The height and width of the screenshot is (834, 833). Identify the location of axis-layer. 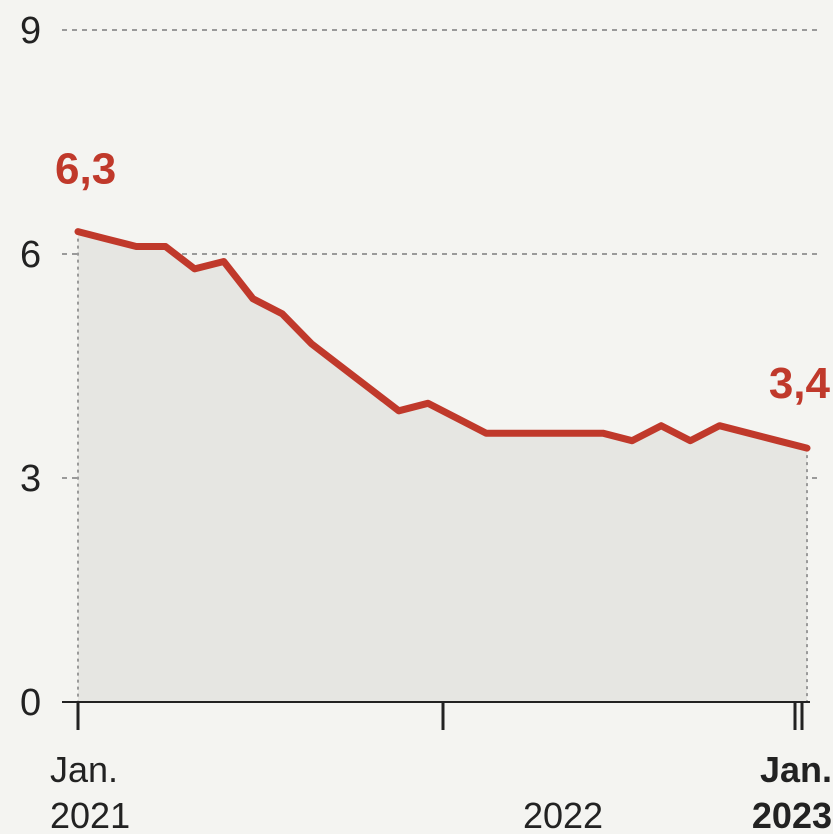
(436, 715).